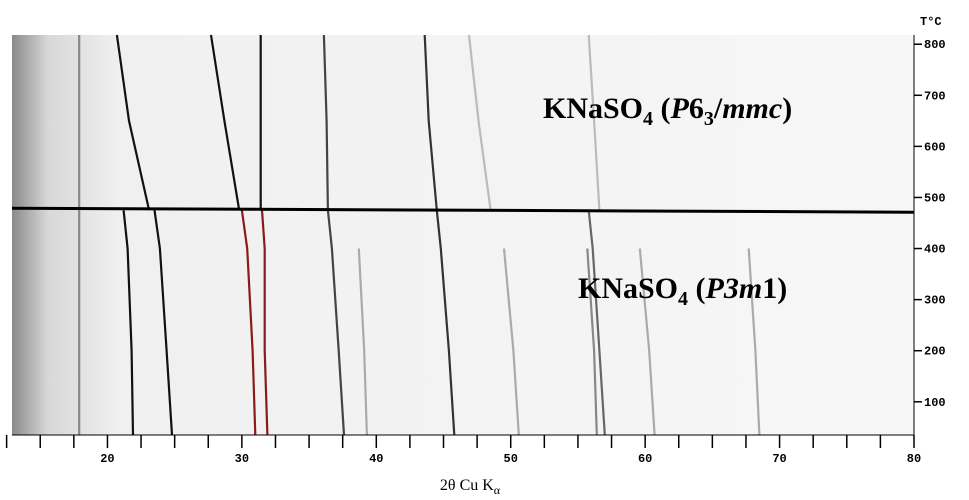 Image resolution: width=969 pixels, height=500 pixels. I want to click on x-axis-label-subscript: α, so click(497, 490).